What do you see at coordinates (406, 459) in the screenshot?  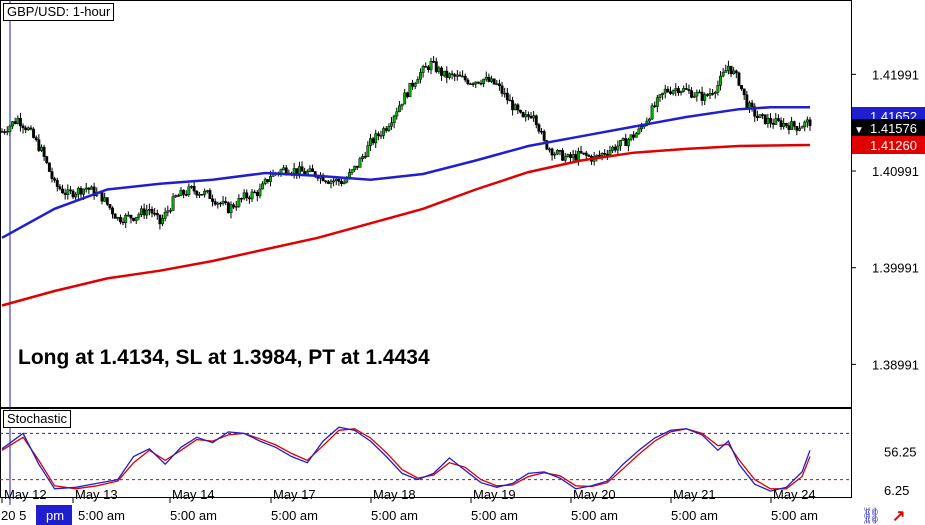 I see `stochastic-k-line` at bounding box center [406, 459].